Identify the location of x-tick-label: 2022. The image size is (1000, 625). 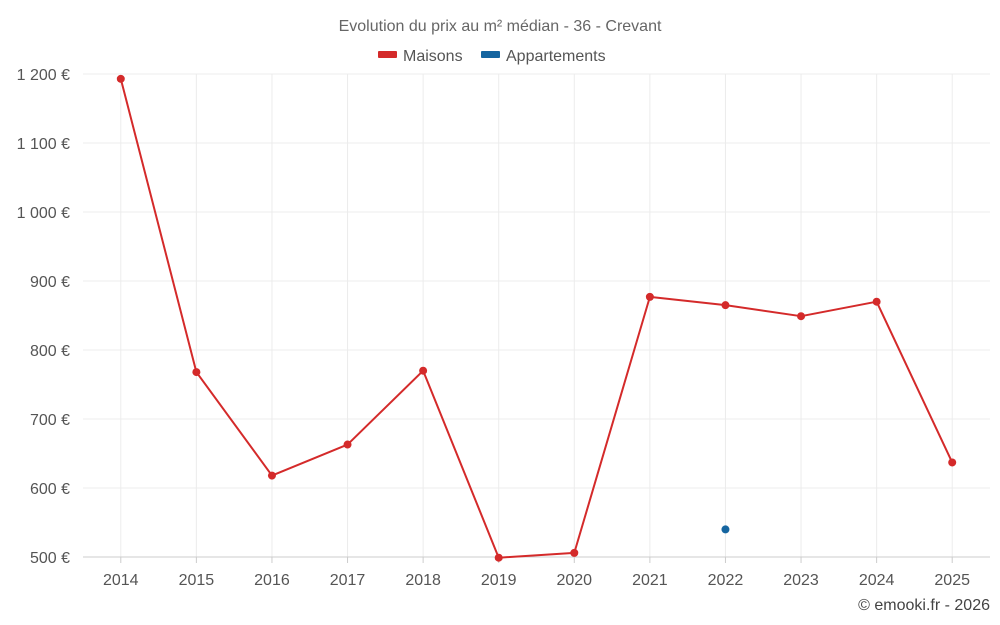
(726, 580).